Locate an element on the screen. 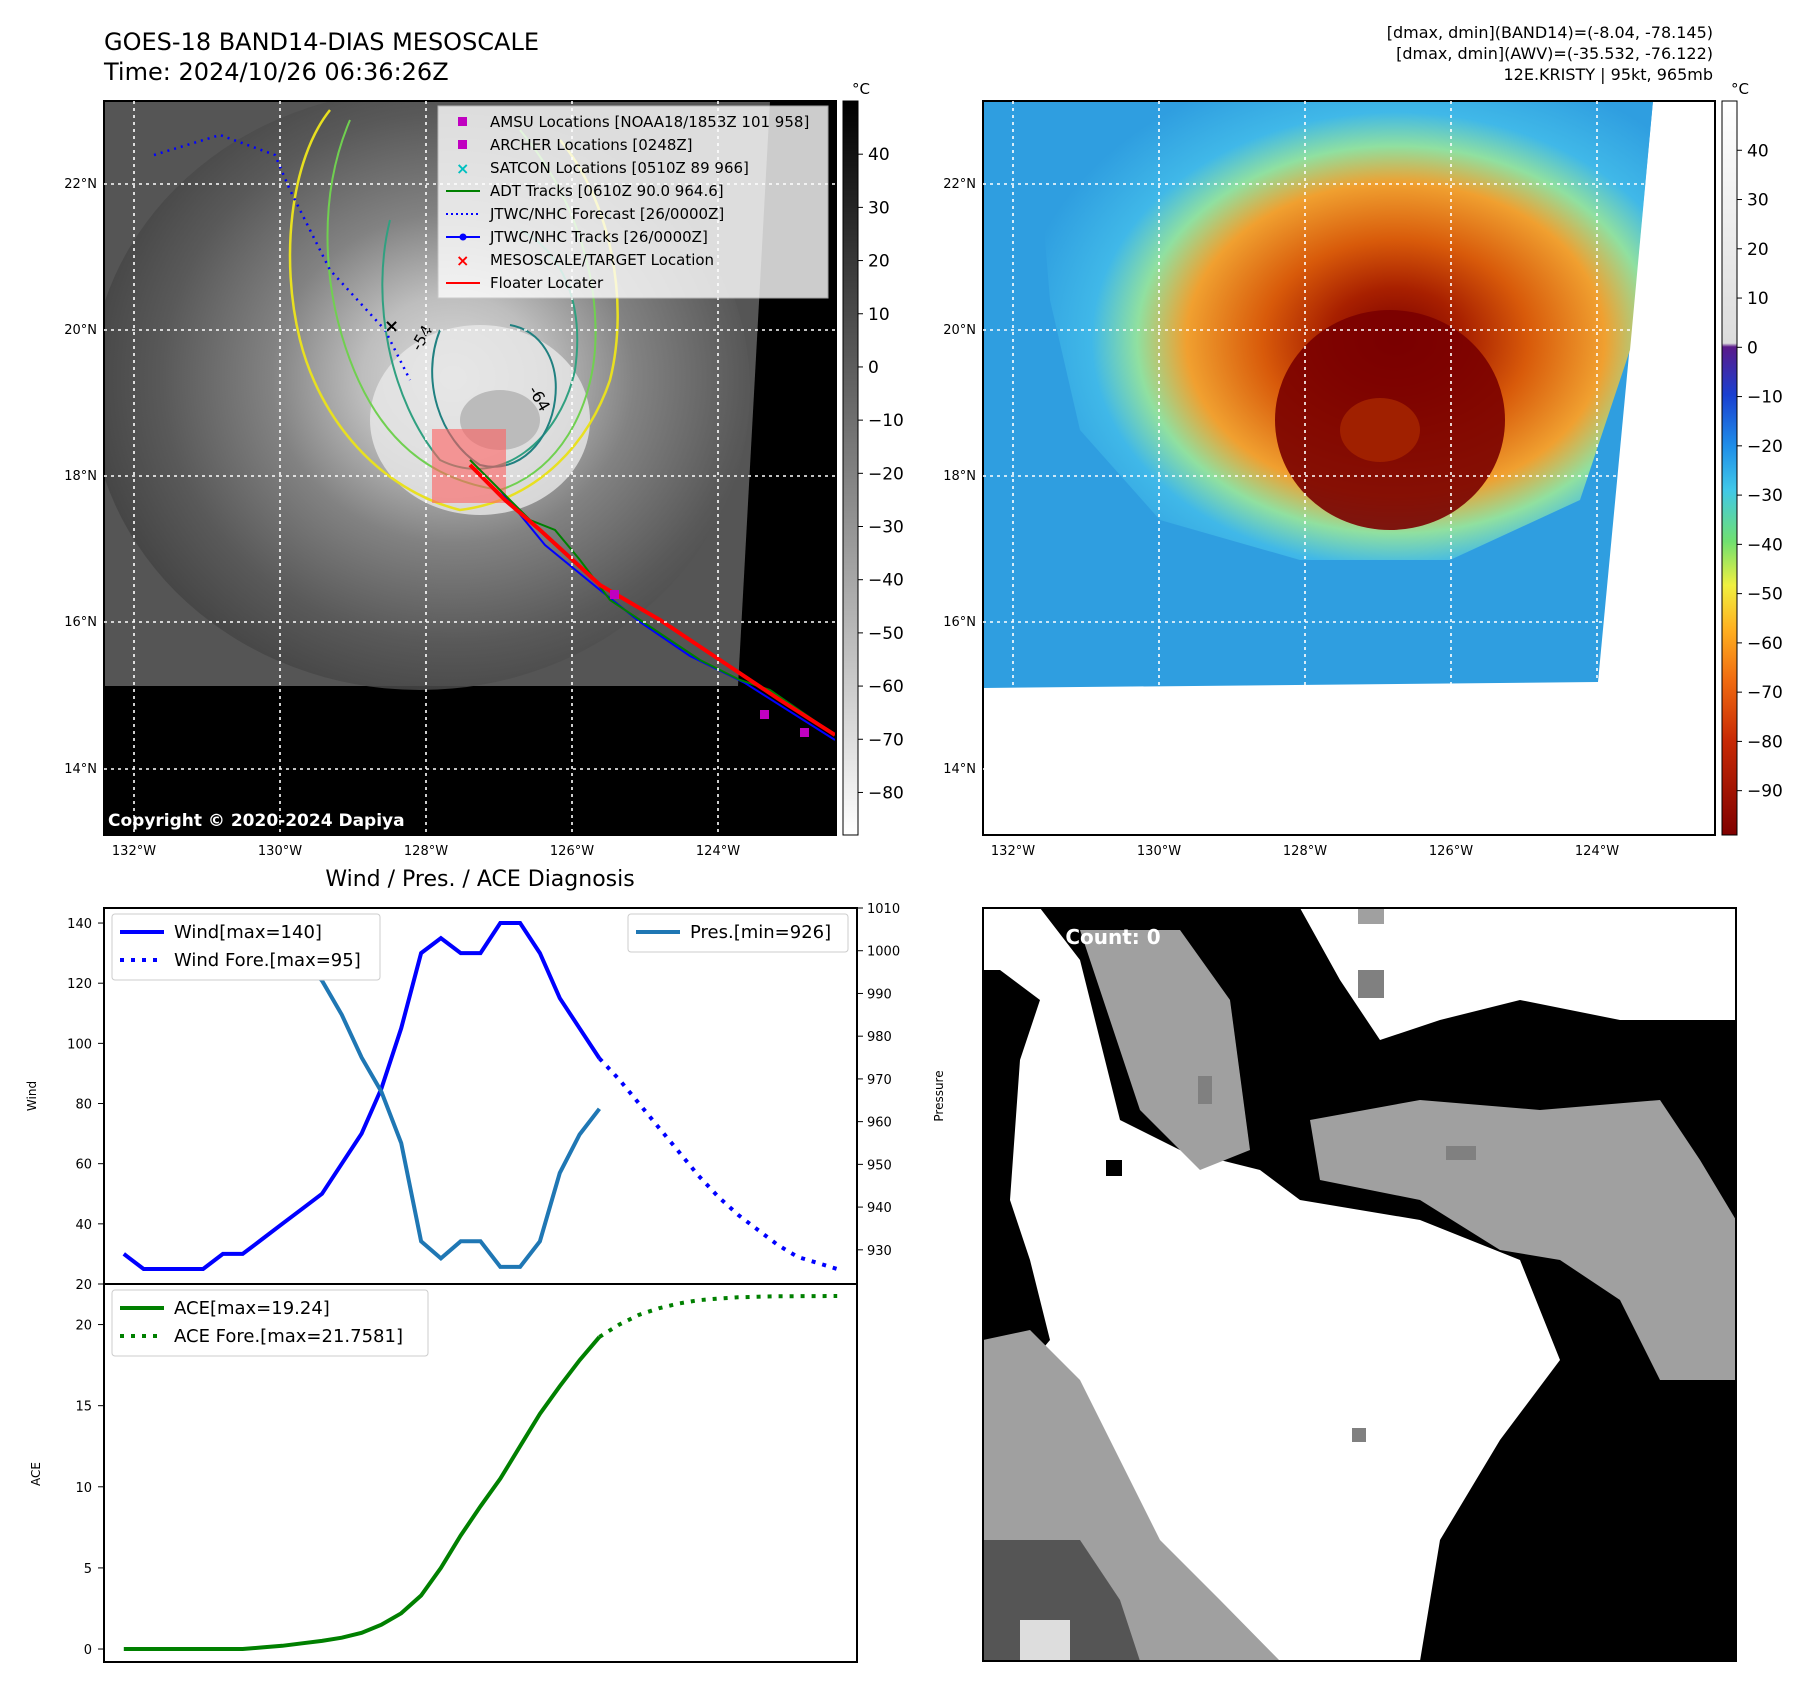 This screenshot has height=1690, width=1797. axis-tick-label: 40 is located at coordinates (83, 1225).